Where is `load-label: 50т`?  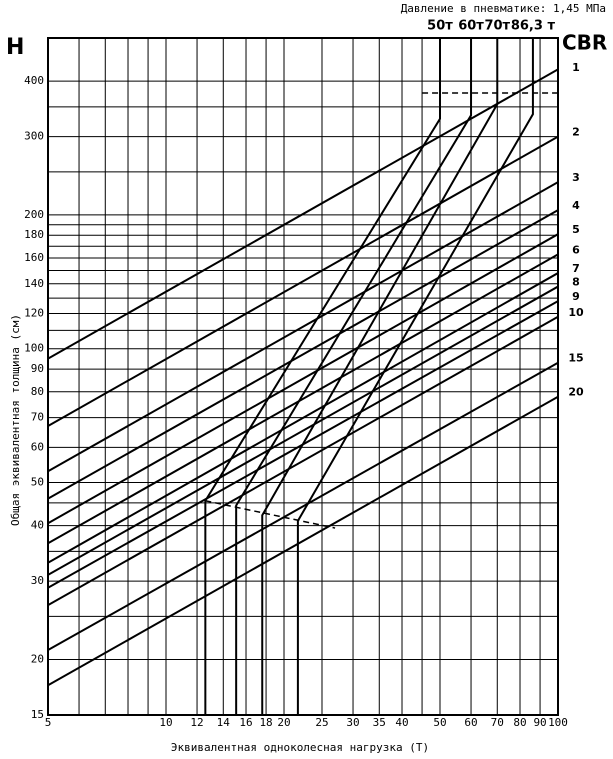
load-label: 50т is located at coordinates (440, 26).